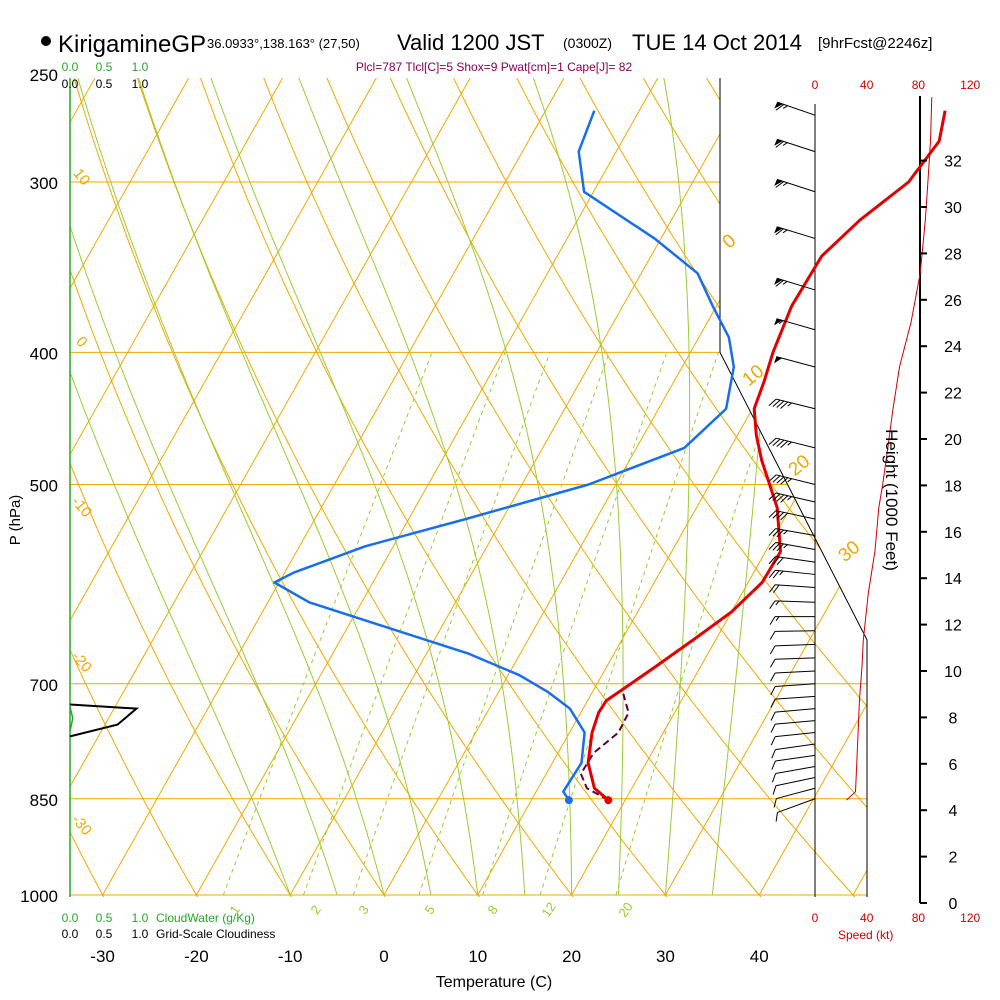 The image size is (1000, 1000). What do you see at coordinates (970, 918) in the screenshot?
I see `speed-tick-label-bottom: 120` at bounding box center [970, 918].